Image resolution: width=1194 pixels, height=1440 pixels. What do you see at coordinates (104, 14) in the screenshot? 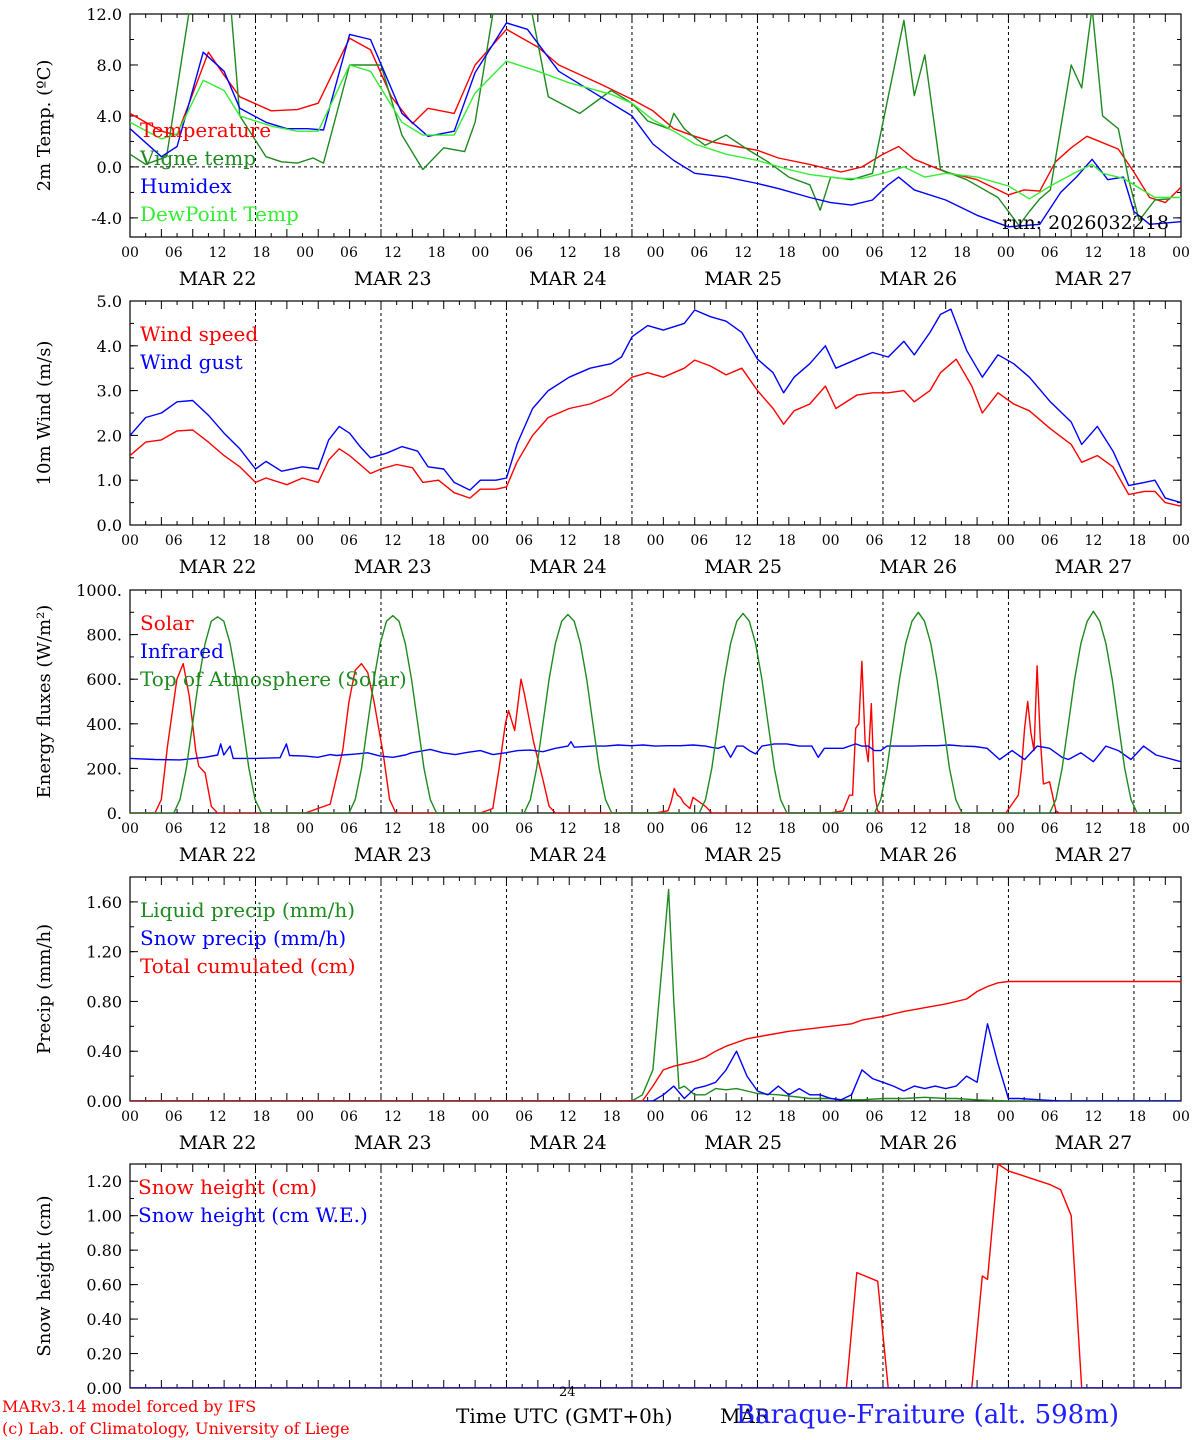
I see `y-tick-label: 12.0` at bounding box center [104, 14].